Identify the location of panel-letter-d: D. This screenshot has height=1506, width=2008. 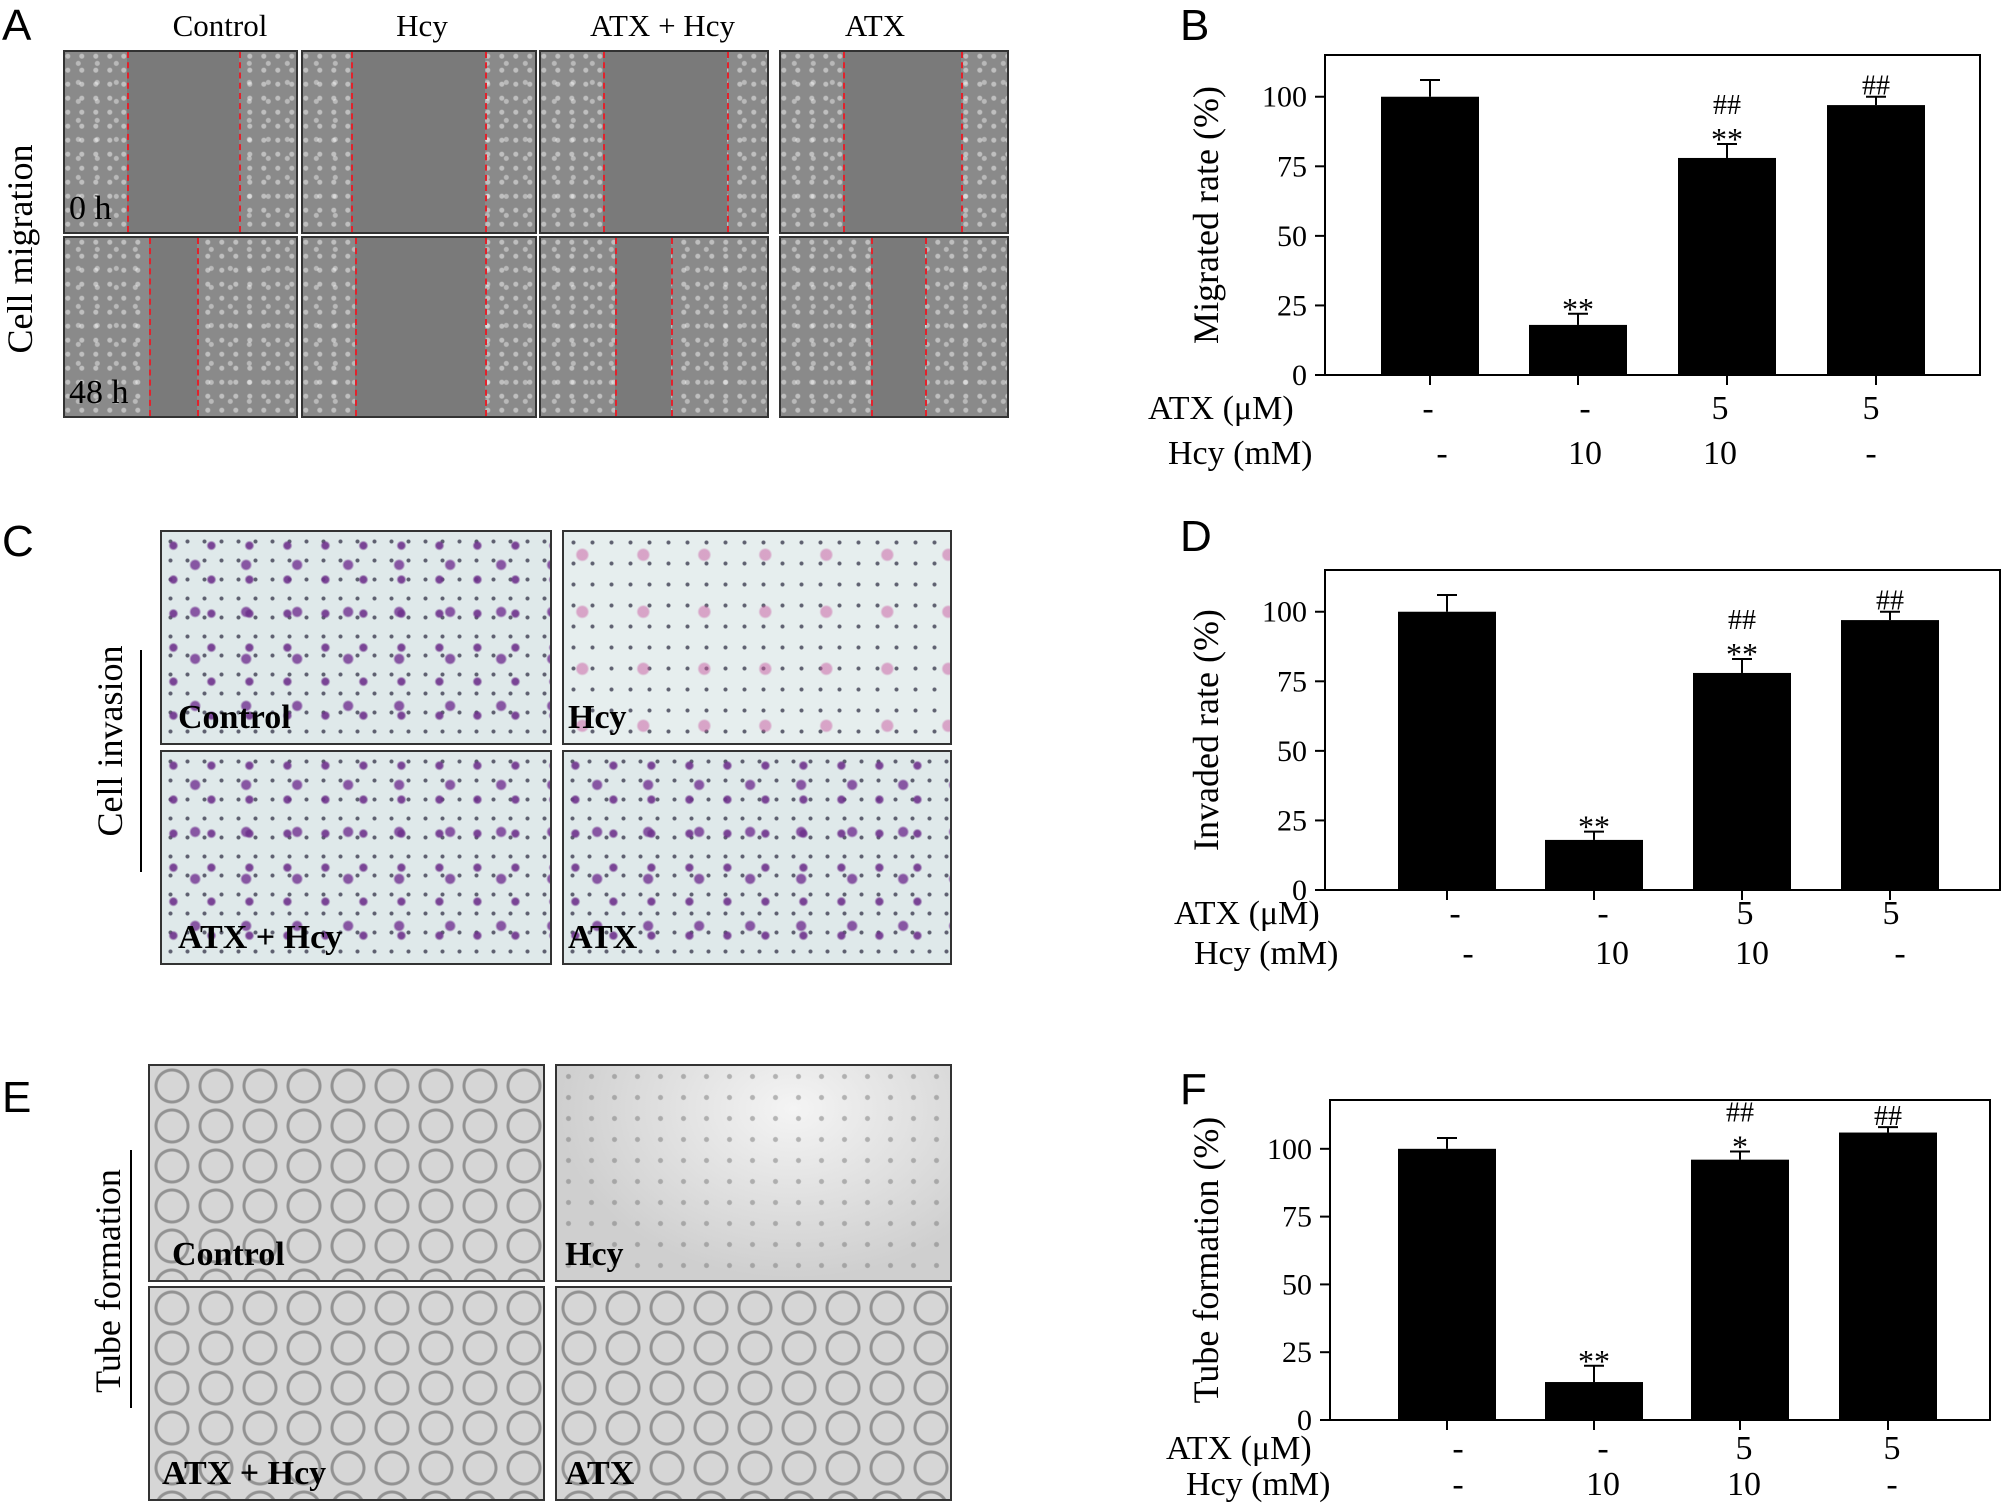
(1196, 536).